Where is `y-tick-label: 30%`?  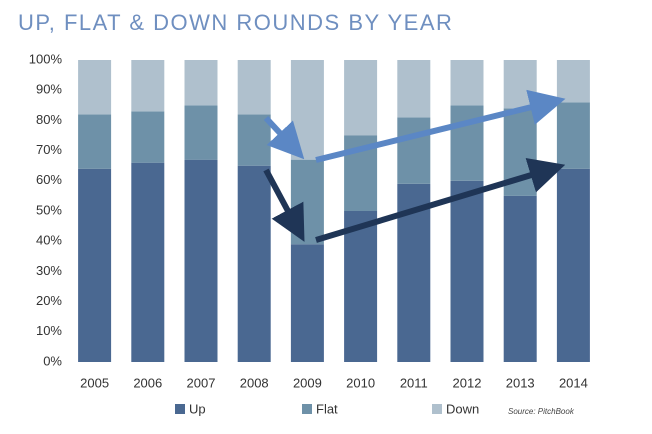
y-tick-label: 30% is located at coordinates (49, 270).